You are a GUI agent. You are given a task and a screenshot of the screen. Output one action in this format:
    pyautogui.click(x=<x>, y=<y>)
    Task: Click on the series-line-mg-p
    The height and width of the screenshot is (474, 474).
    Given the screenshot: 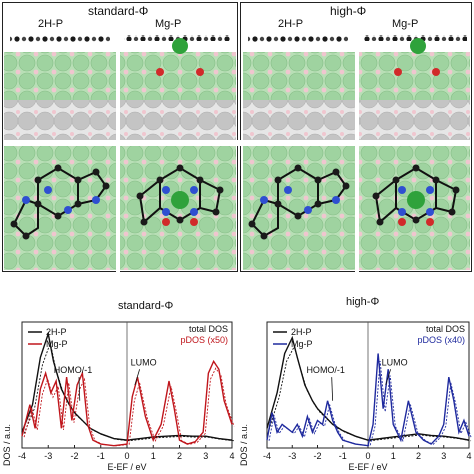 What is the action you would take?
    pyautogui.click(x=127, y=403)
    